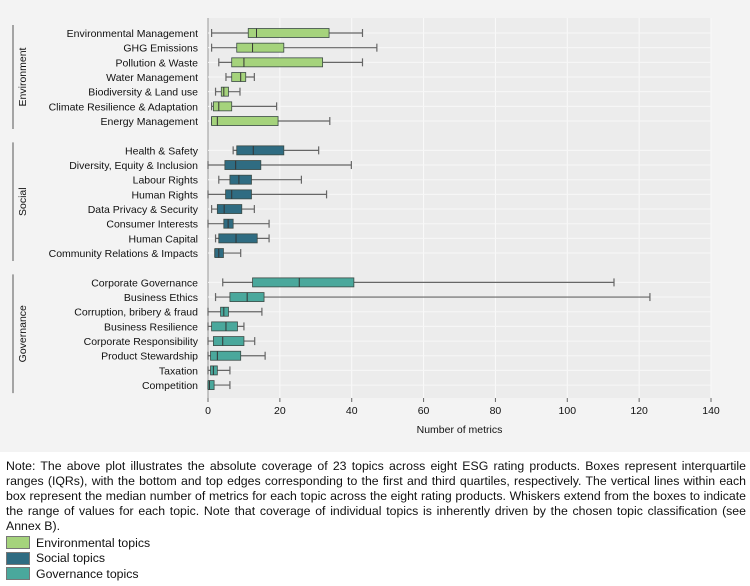 Image resolution: width=750 pixels, height=586 pixels. Describe the element at coordinates (152, 78) in the screenshot. I see `topic-label: Water Management` at that location.